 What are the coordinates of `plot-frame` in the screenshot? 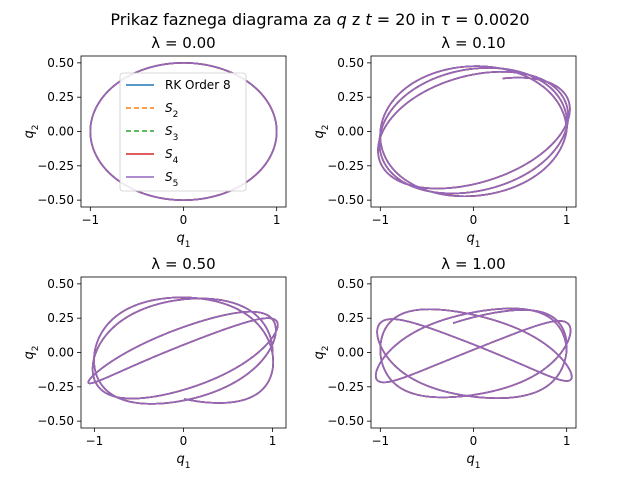 It's located at (473, 352).